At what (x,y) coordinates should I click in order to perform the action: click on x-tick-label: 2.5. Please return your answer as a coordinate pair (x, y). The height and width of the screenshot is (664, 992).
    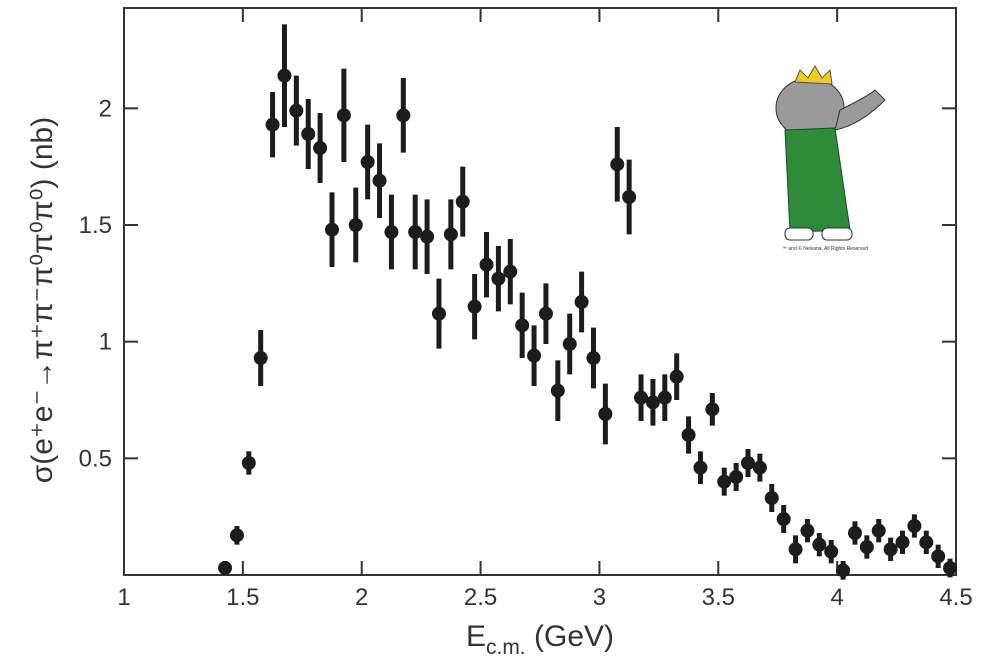
    Looking at the image, I should click on (480, 597).